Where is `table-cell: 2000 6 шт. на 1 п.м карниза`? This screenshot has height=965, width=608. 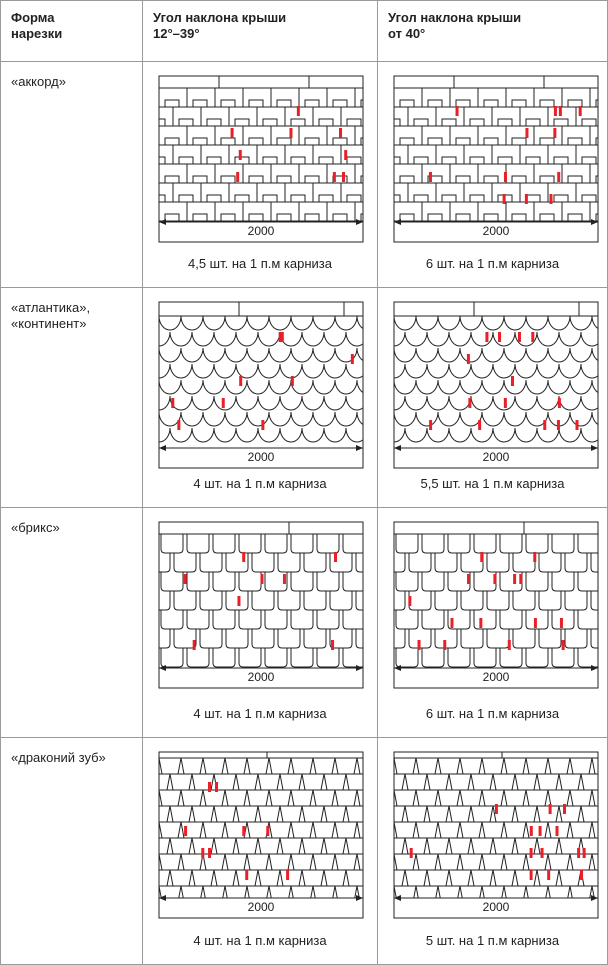
table-cell: 2000 6 шт. на 1 п.м карниза is located at coordinates (493, 175).